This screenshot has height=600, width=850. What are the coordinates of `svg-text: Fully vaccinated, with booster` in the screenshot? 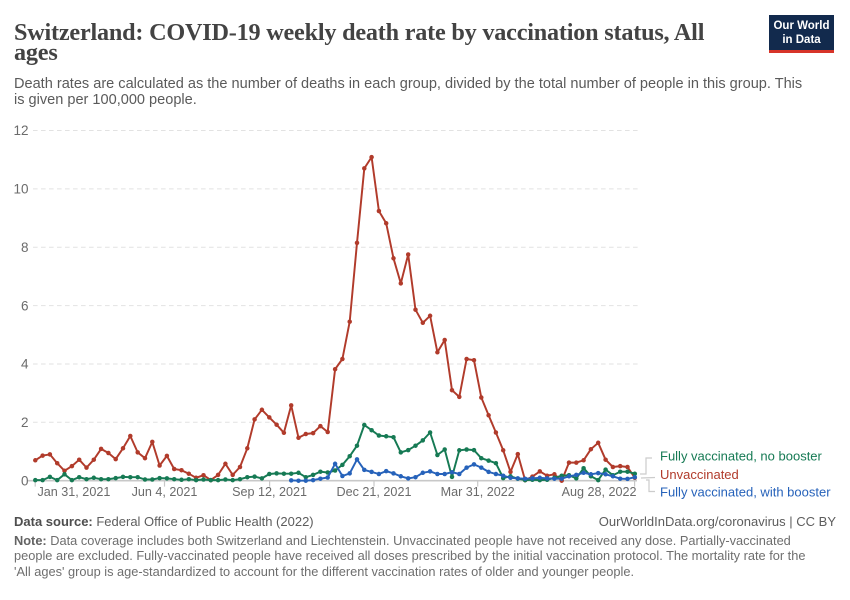 It's located at (745, 491).